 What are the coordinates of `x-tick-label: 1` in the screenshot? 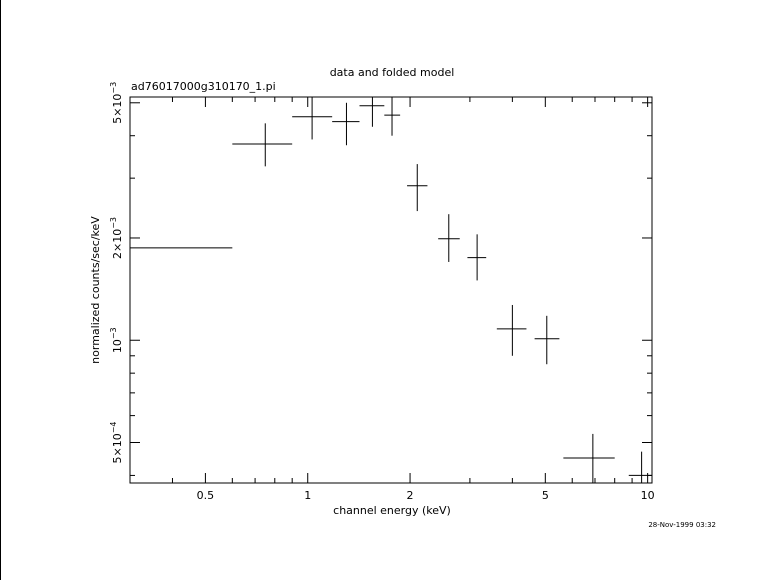 It's located at (307, 495).